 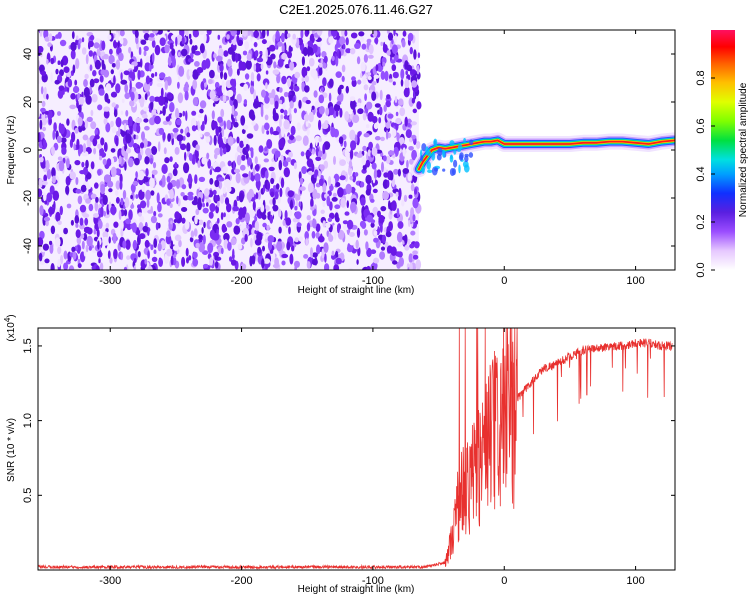 I want to click on signal-ridge-layer, so click(x=546, y=155).